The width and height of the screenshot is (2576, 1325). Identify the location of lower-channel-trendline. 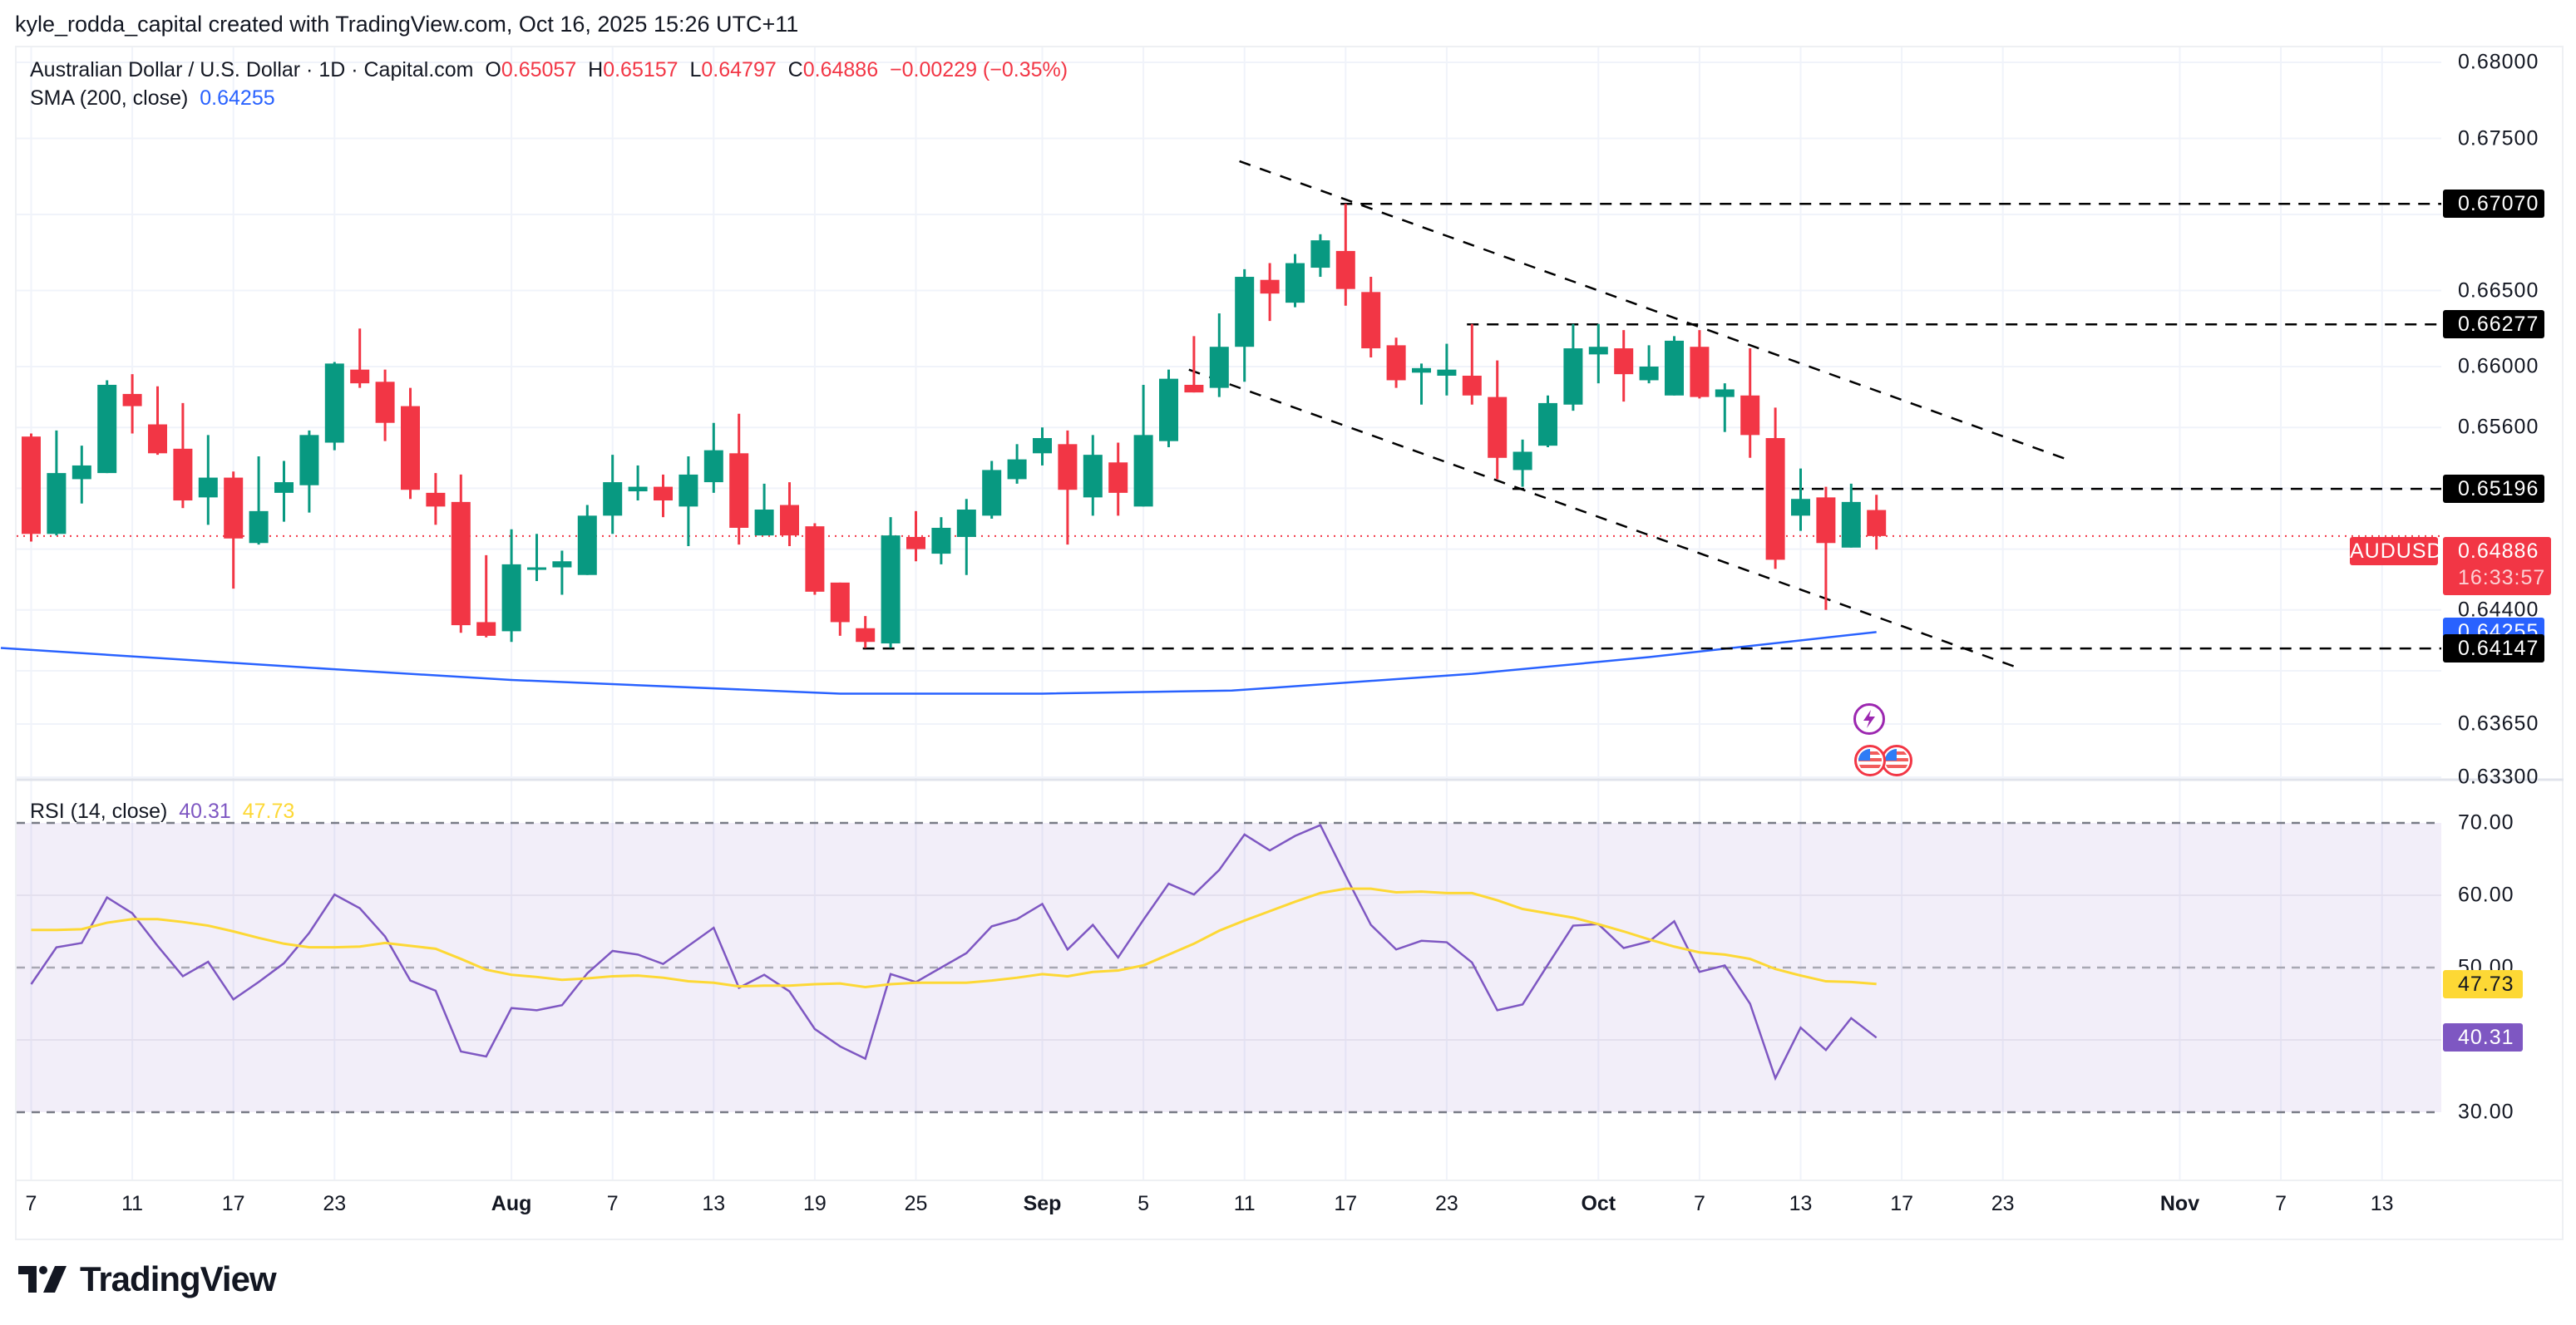
(1603, 518).